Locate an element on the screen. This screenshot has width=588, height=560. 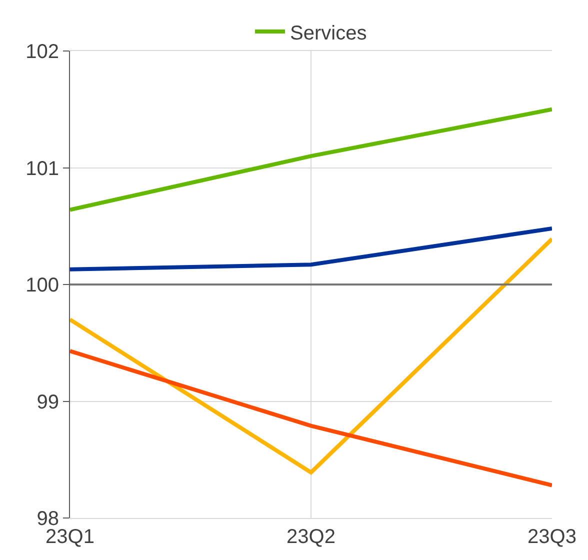
y-tick-label: 100 is located at coordinates (42, 285).